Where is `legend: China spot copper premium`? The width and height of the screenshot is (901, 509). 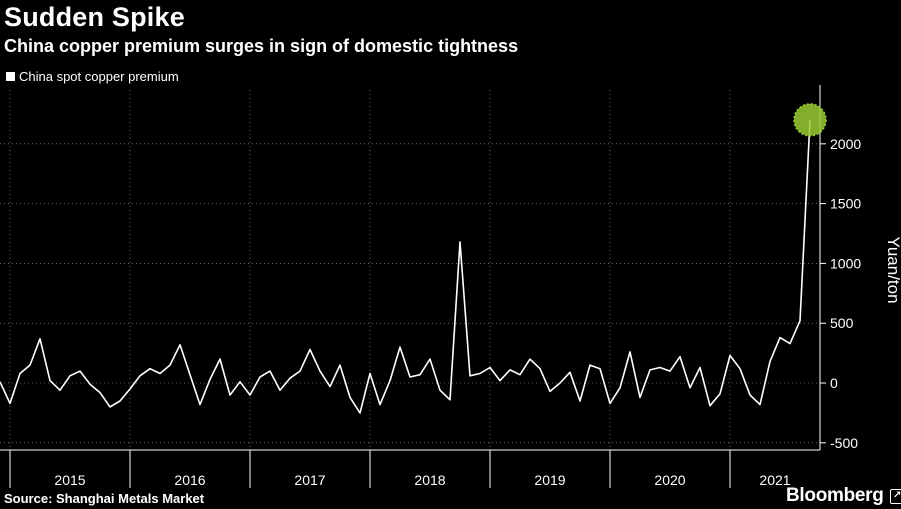
legend: China spot copper premium is located at coordinates (92, 76).